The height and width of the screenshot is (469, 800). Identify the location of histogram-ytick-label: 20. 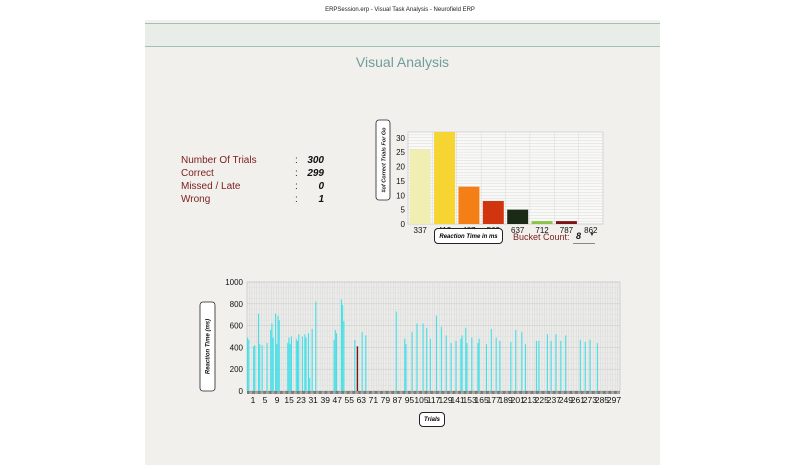
(400, 167).